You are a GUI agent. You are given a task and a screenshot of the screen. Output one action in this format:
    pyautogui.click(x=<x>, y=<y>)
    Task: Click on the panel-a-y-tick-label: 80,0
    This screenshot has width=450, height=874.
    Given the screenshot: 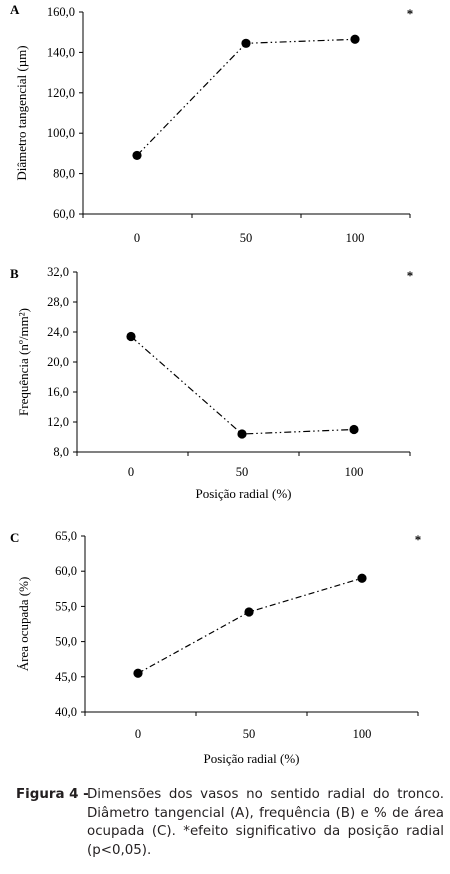 What is the action you would take?
    pyautogui.click(x=64, y=174)
    